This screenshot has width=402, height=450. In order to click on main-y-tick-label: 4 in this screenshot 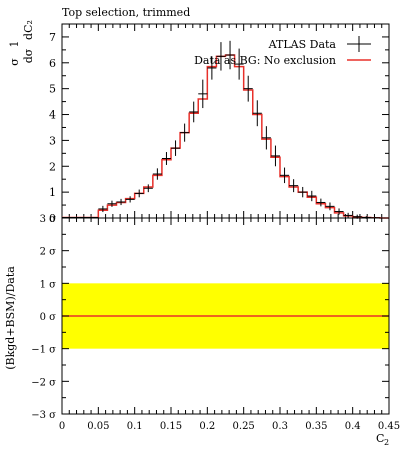, I will do `click(52, 115)`.